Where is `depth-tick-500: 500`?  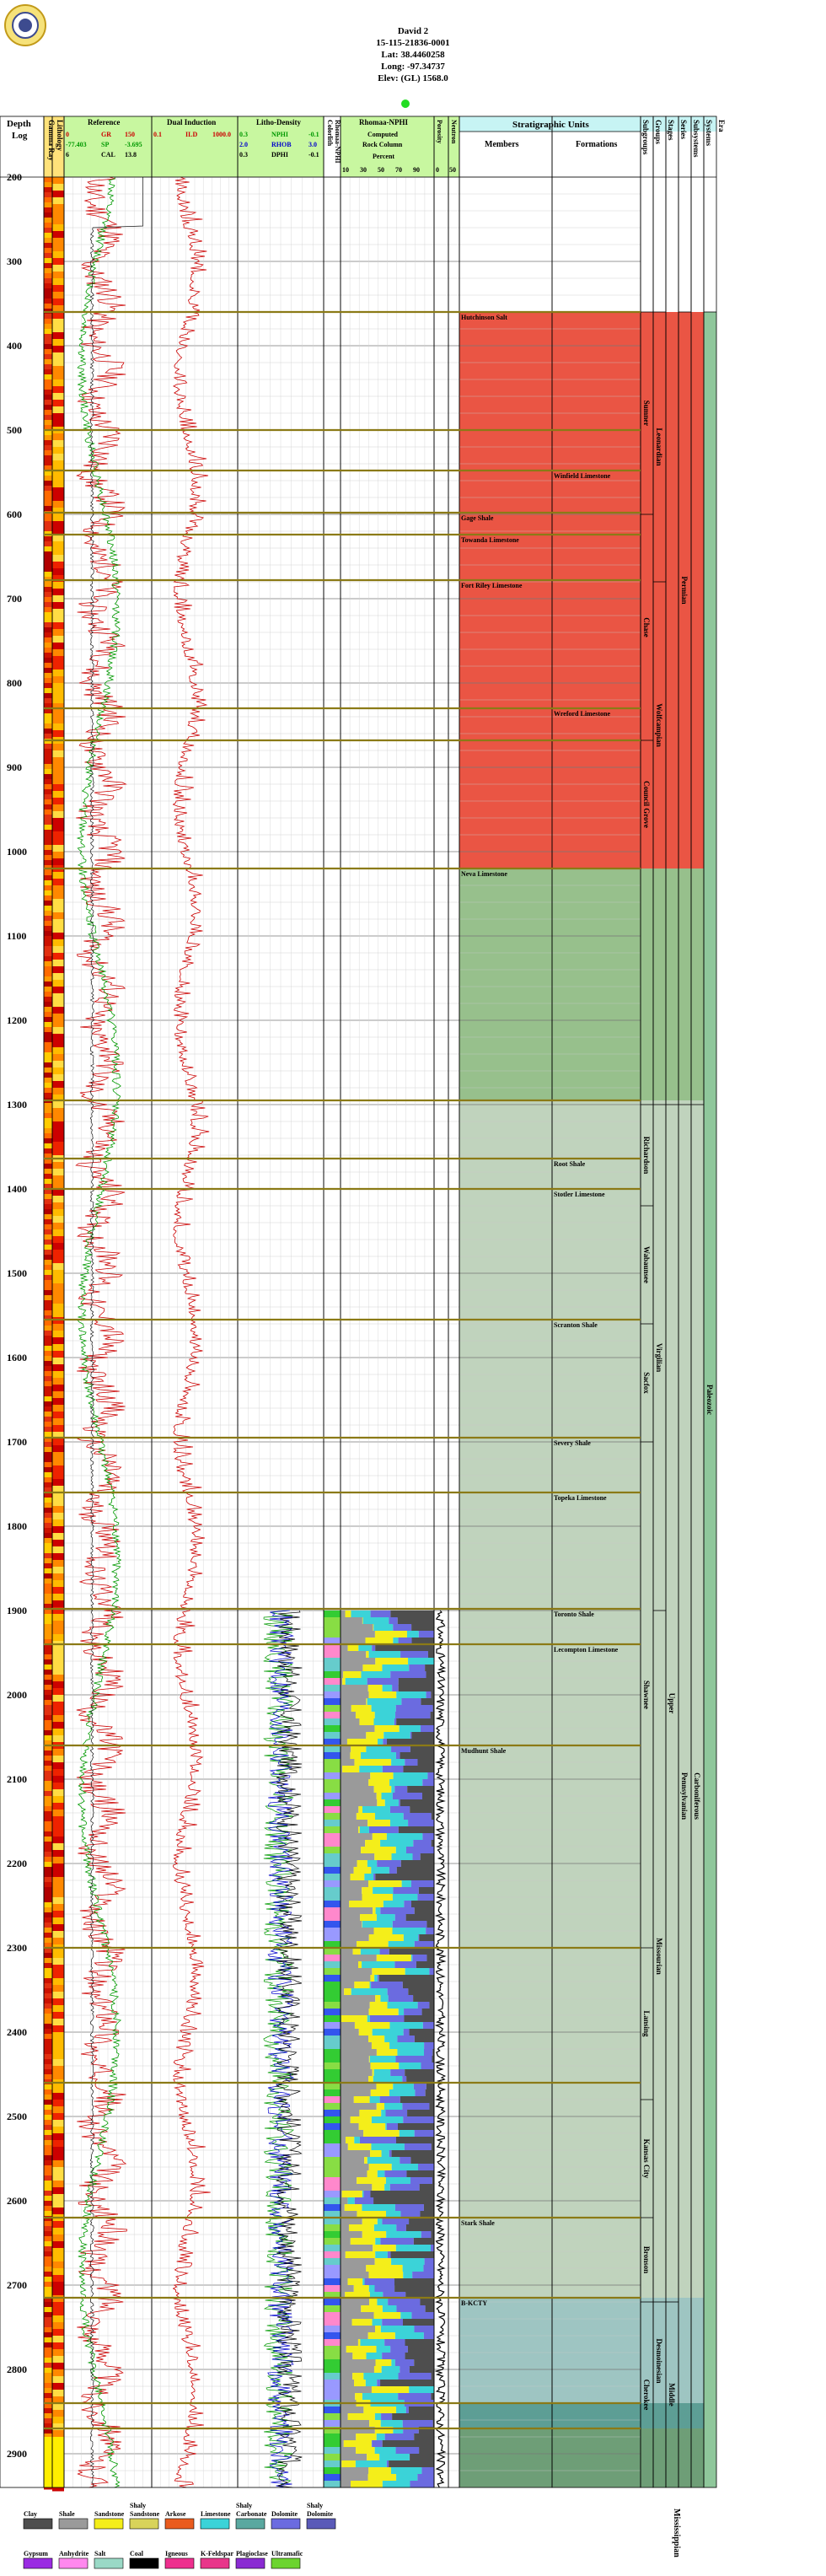 depth-tick-500: 500 is located at coordinates (14, 430).